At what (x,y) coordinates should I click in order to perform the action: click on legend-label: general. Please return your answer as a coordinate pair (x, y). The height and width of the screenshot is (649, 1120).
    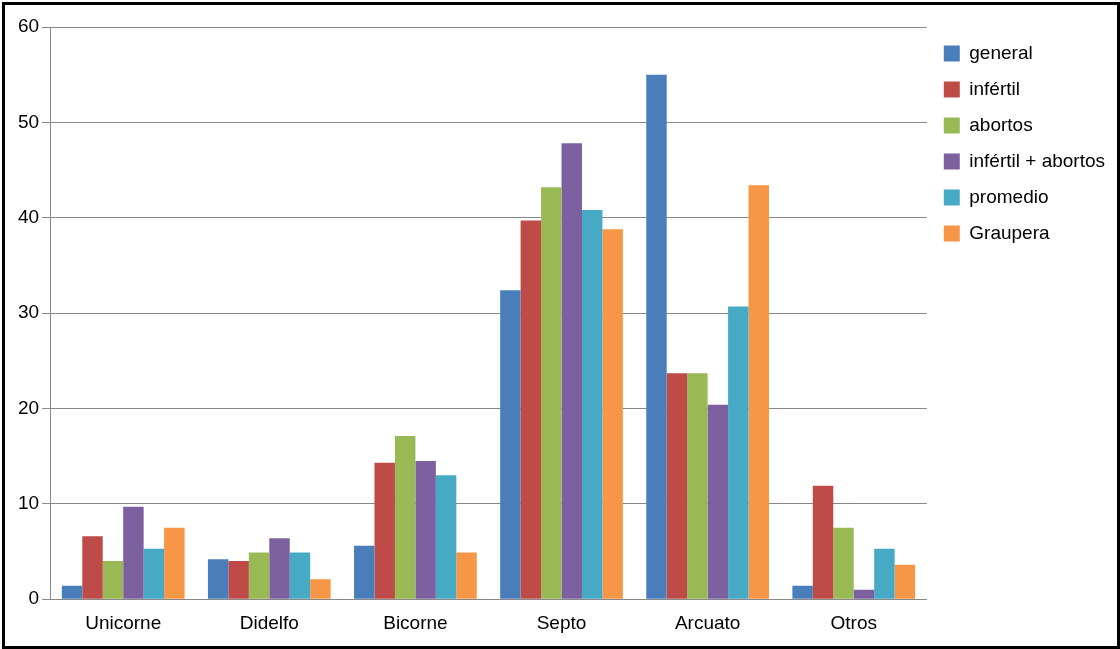
    Looking at the image, I should click on (1001, 52).